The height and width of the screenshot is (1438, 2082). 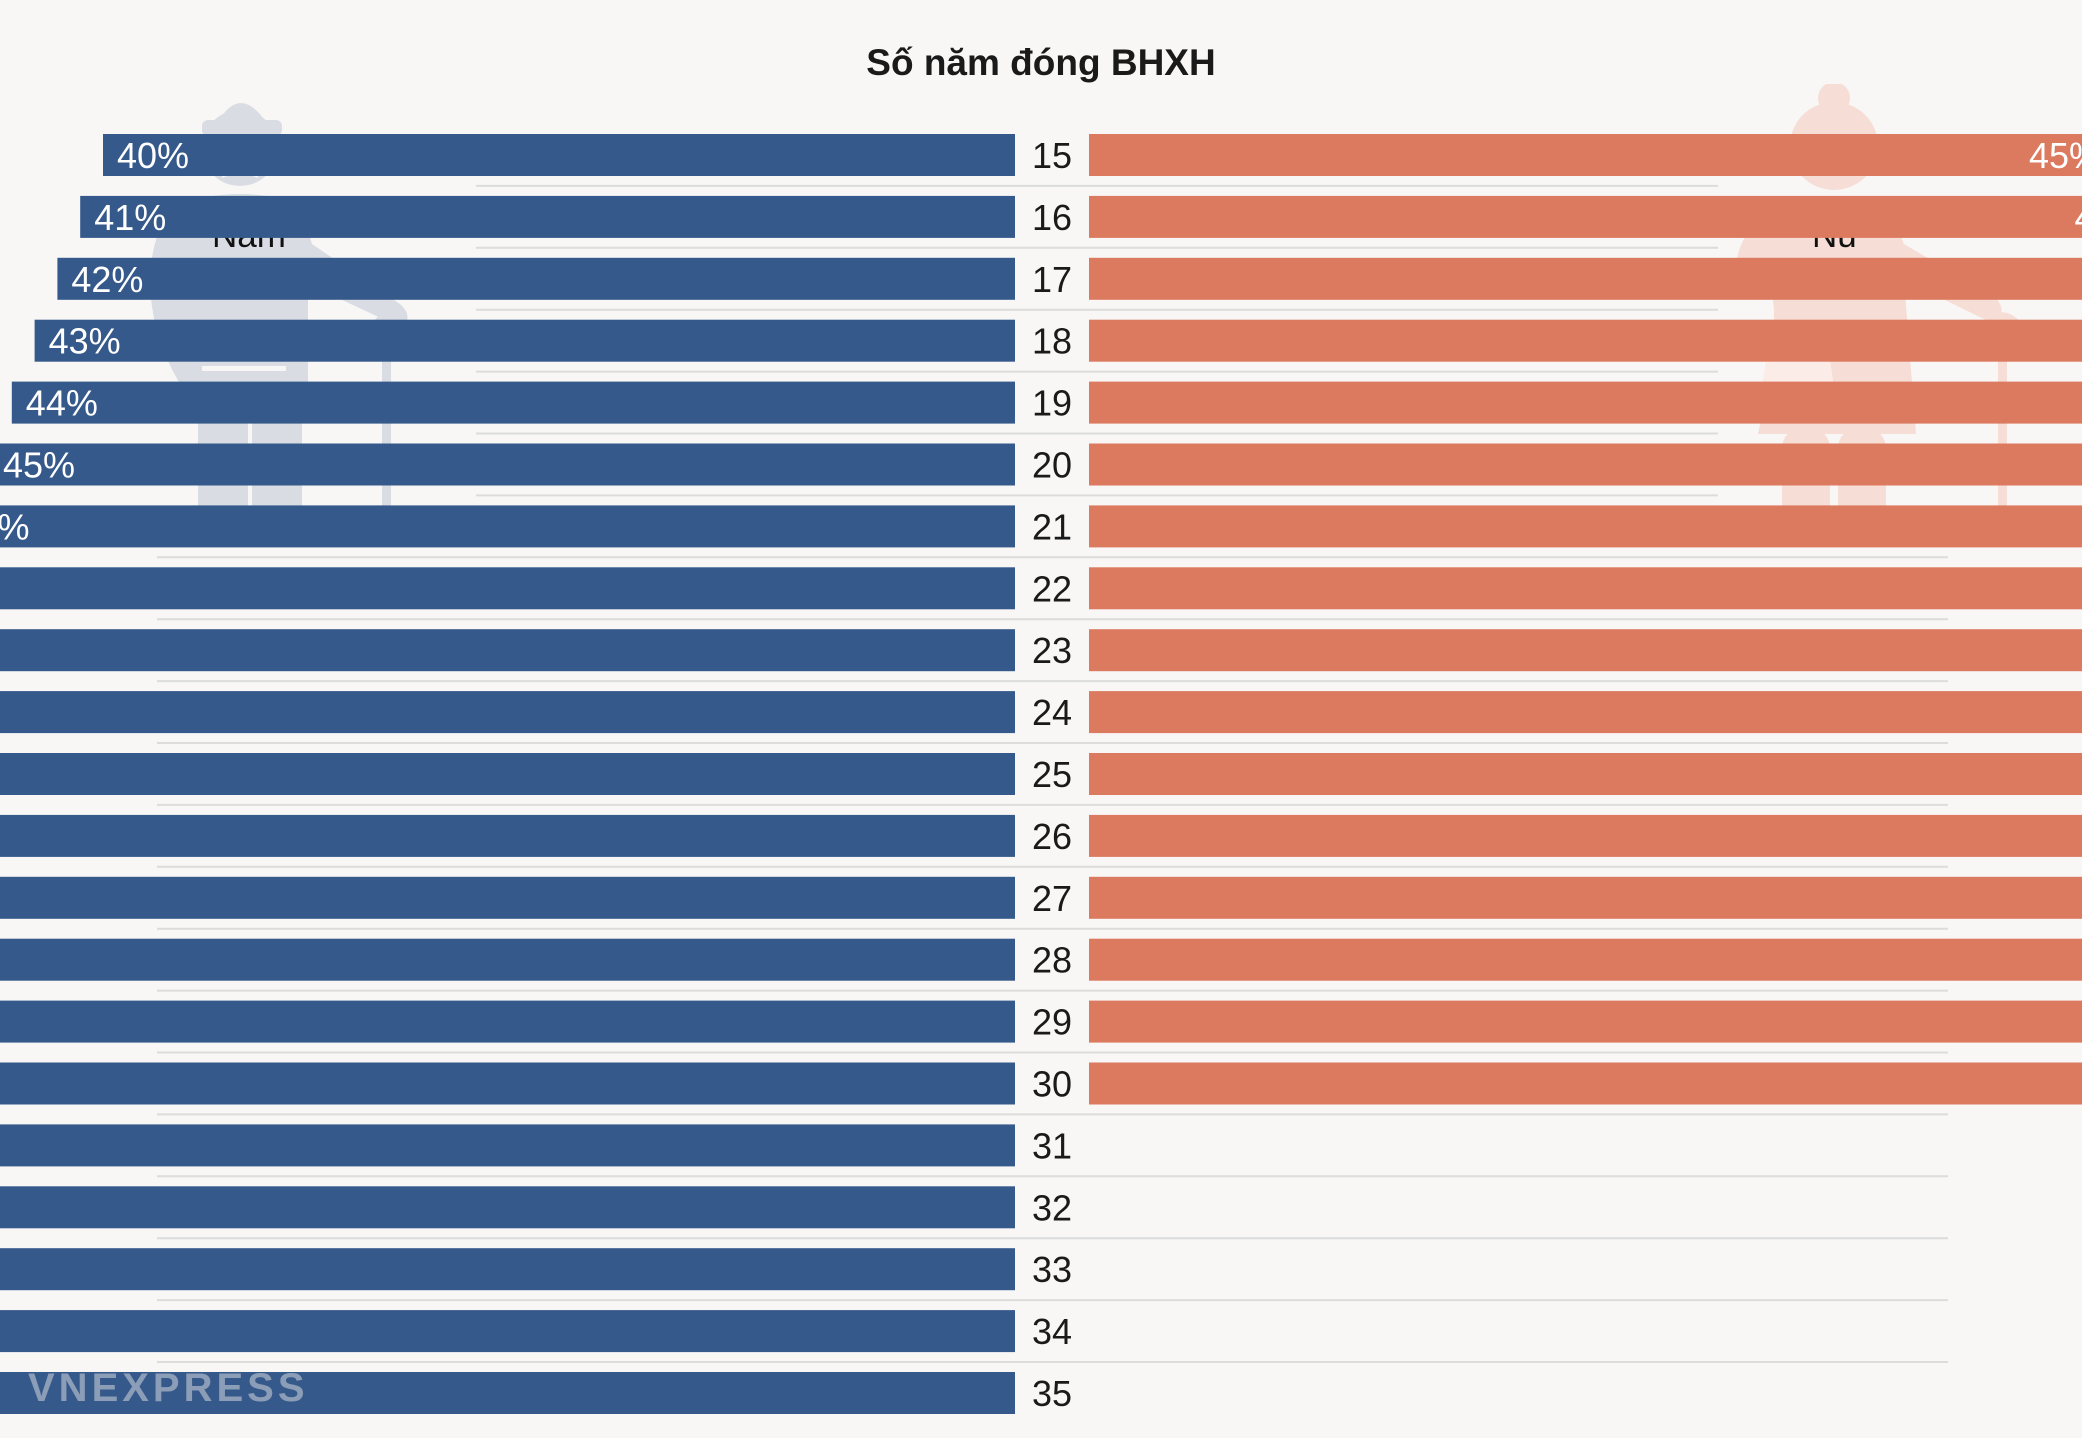 What do you see at coordinates (1052, 155) in the screenshot?
I see `category-label: 15` at bounding box center [1052, 155].